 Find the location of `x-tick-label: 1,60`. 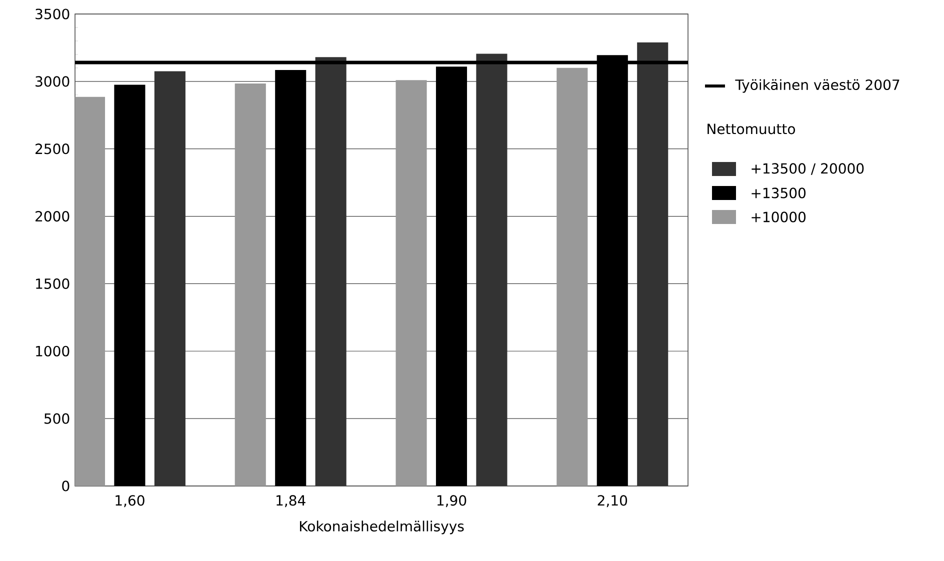

x-tick-label: 1,60 is located at coordinates (130, 501).